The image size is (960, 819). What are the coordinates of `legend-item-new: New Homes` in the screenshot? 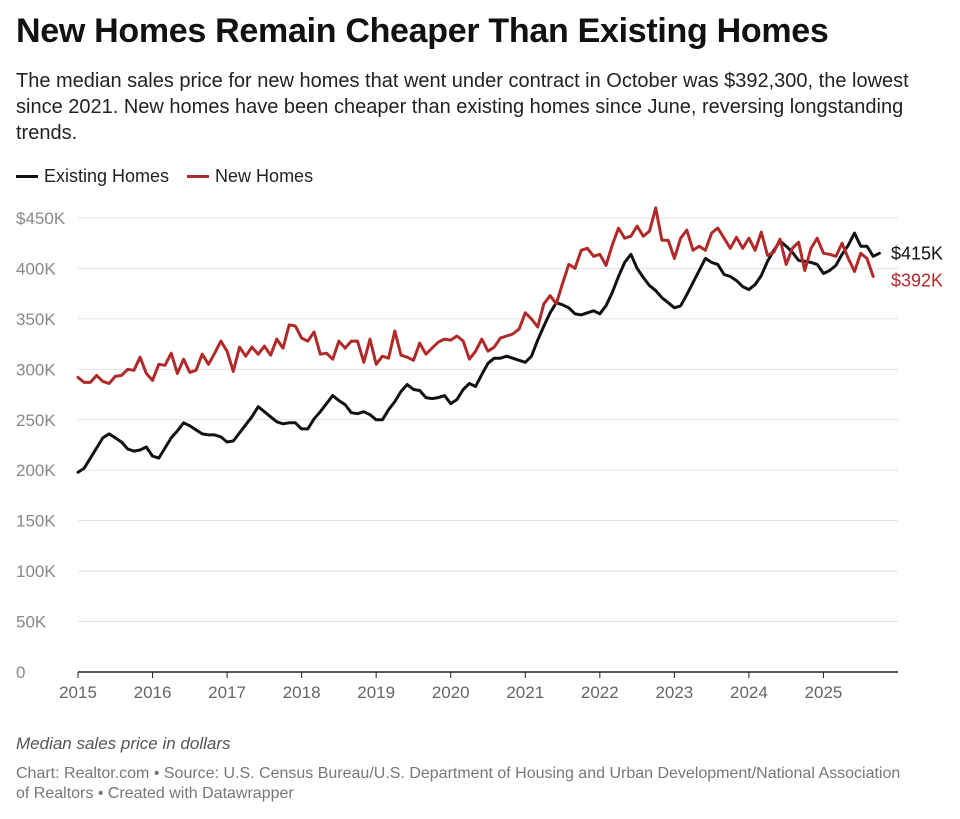 It's located at (250, 176).